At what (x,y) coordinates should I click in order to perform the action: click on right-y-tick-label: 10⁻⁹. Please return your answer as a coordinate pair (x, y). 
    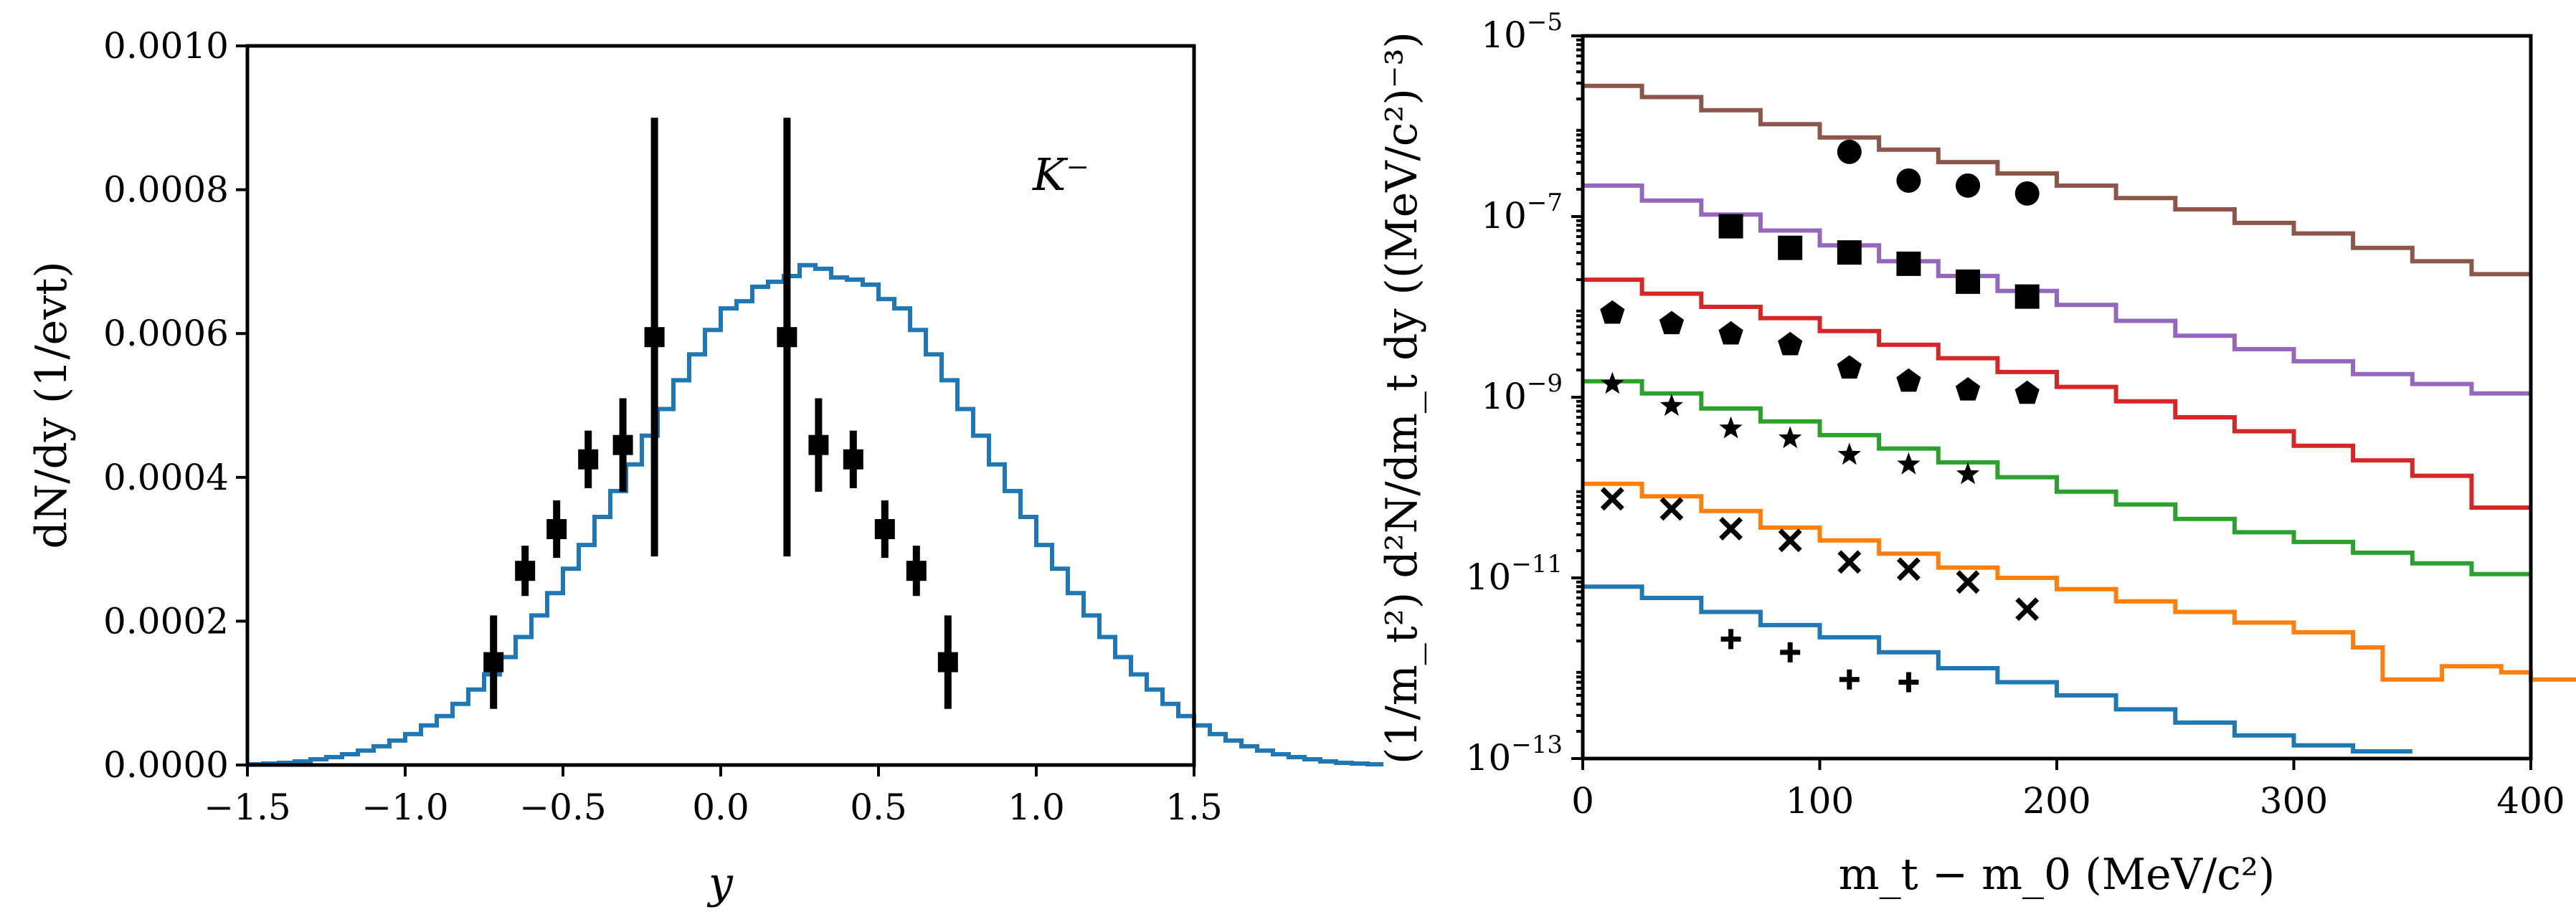
    Looking at the image, I should click on (1522, 393).